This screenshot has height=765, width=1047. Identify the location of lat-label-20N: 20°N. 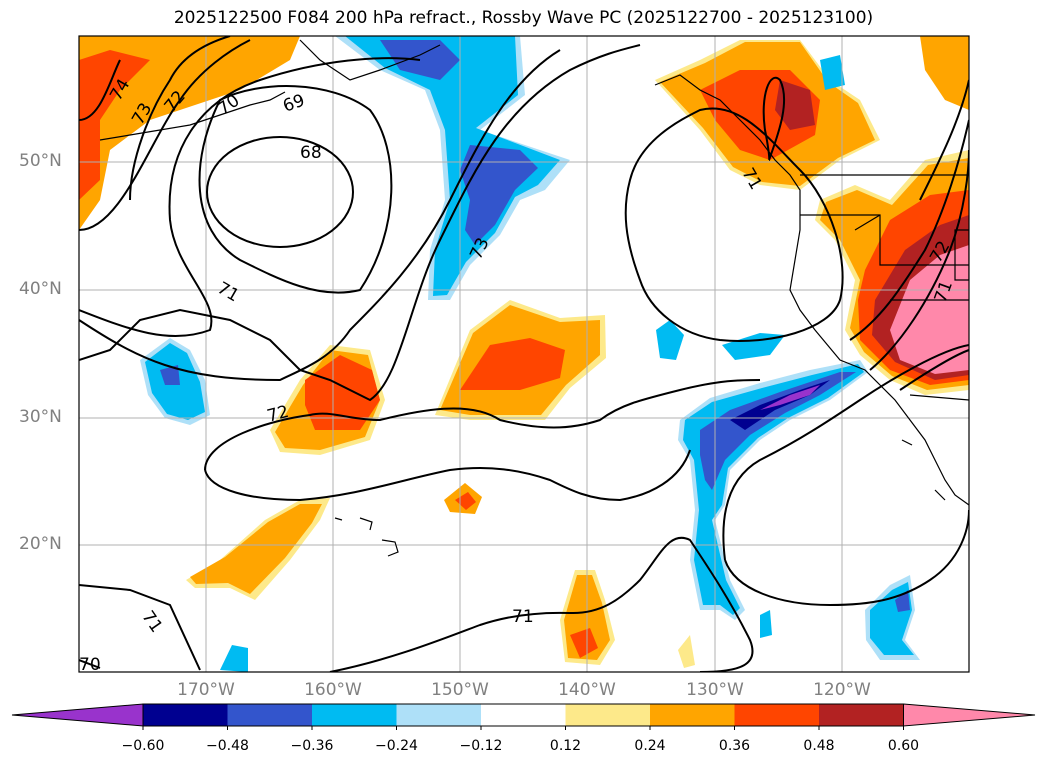
(40, 544).